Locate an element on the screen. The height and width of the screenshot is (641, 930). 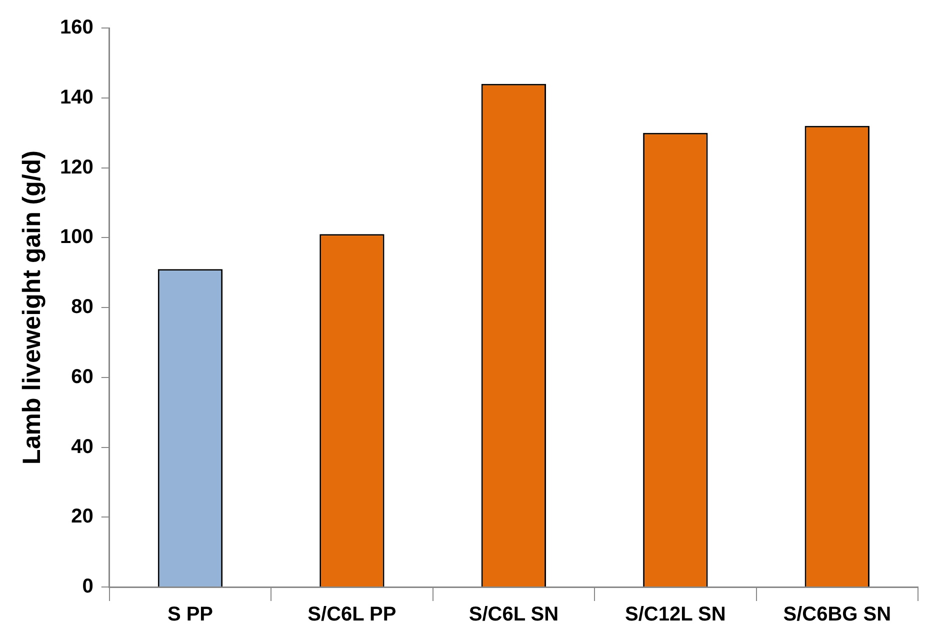
y-tick-label: 20 is located at coordinates (82, 517).